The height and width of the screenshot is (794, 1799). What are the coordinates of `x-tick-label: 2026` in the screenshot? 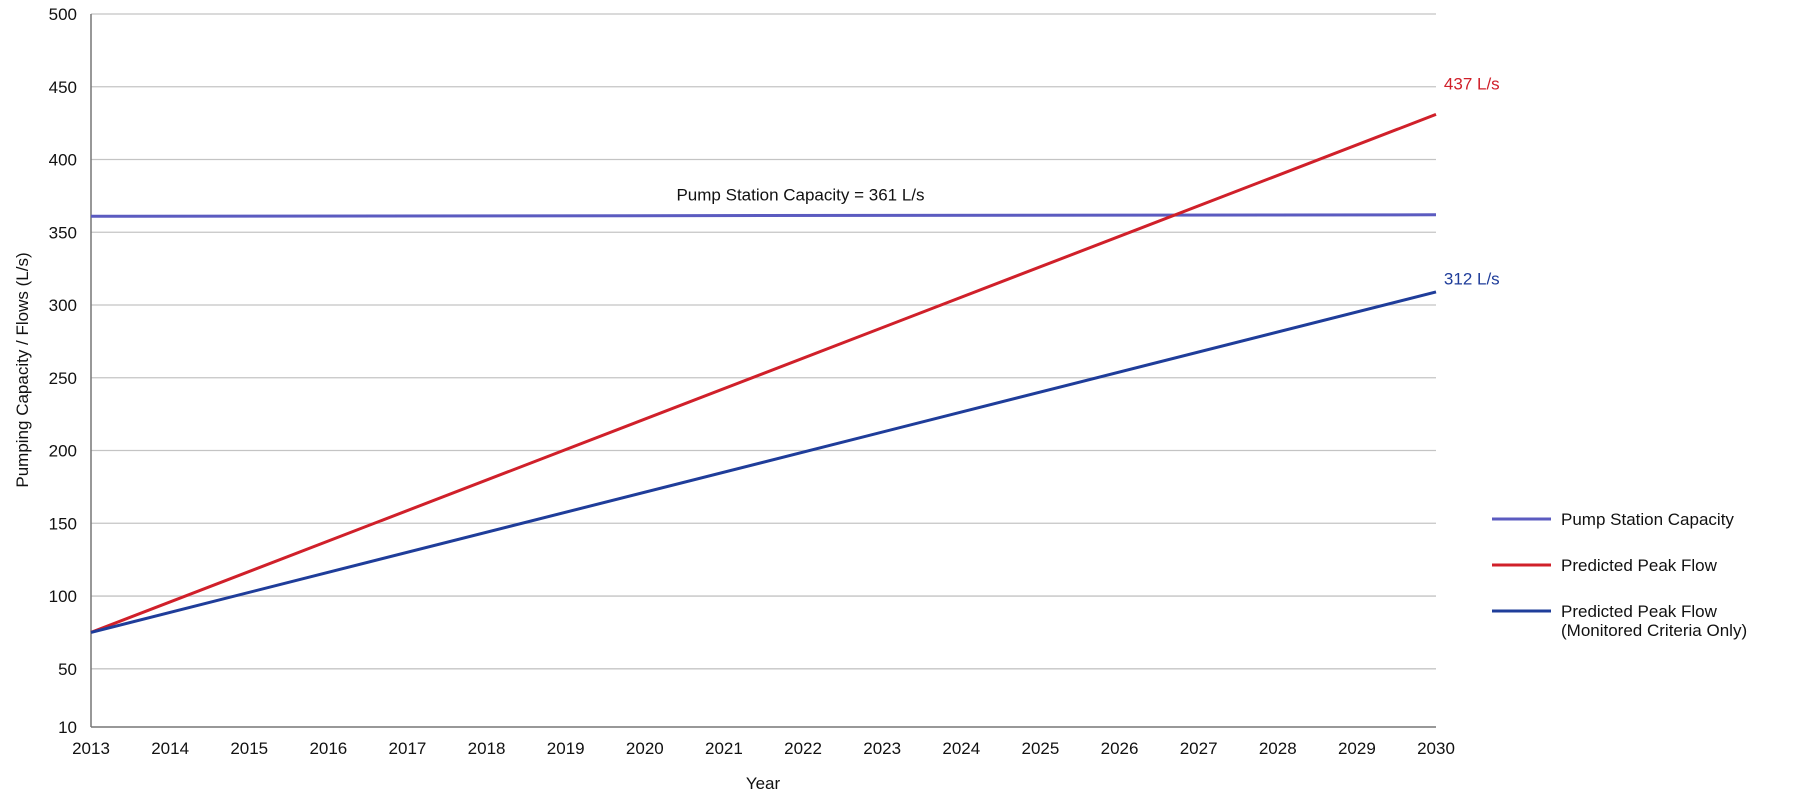 It's located at (1120, 748).